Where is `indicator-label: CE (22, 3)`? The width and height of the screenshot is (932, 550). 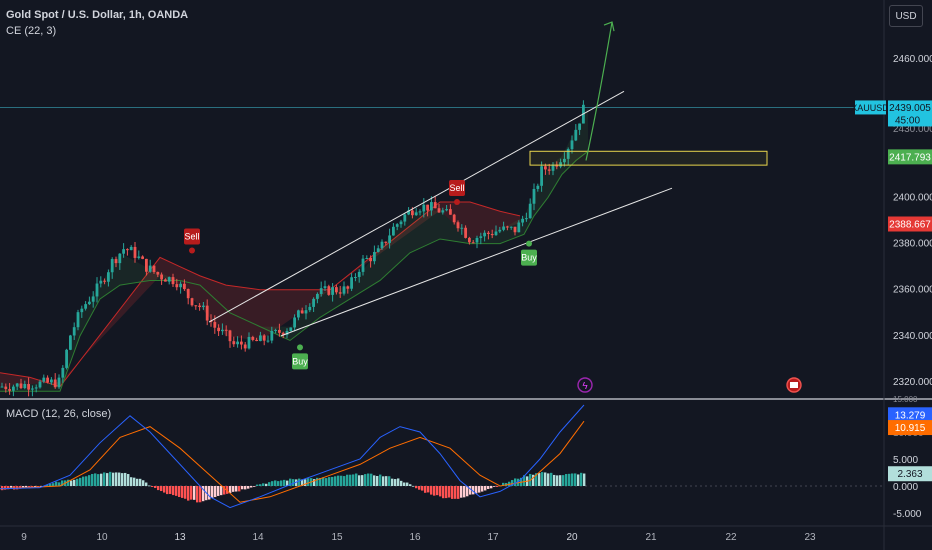
indicator-label: CE (22, 3) is located at coordinates (31, 31).